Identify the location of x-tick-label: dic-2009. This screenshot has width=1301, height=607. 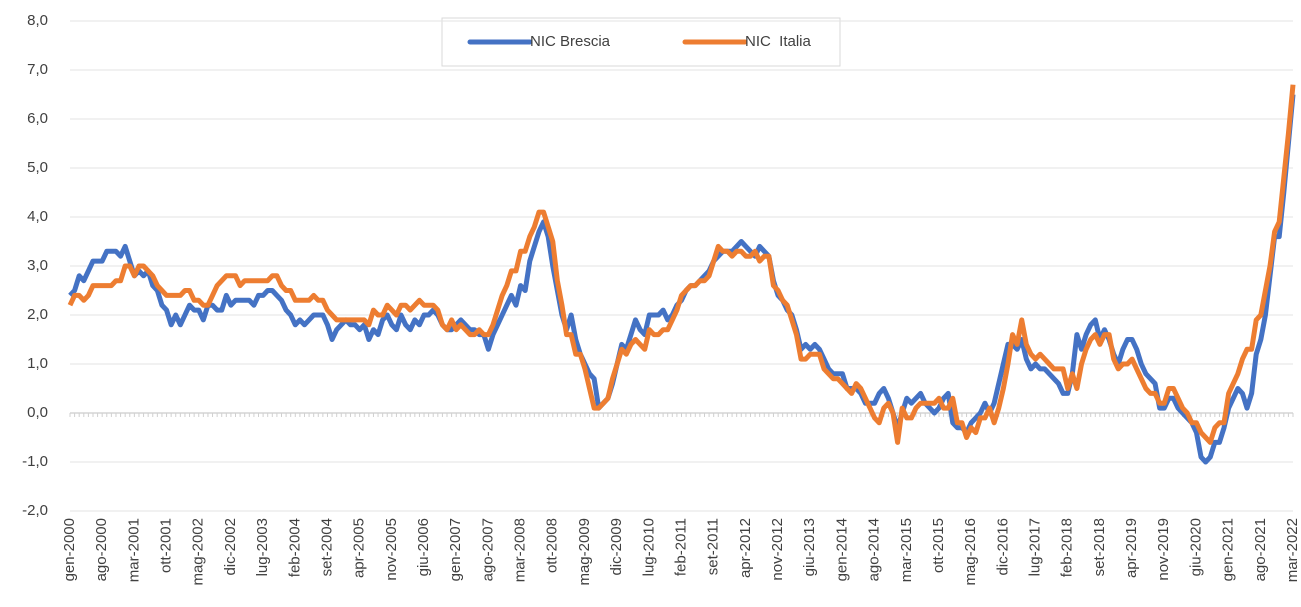
(616, 547).